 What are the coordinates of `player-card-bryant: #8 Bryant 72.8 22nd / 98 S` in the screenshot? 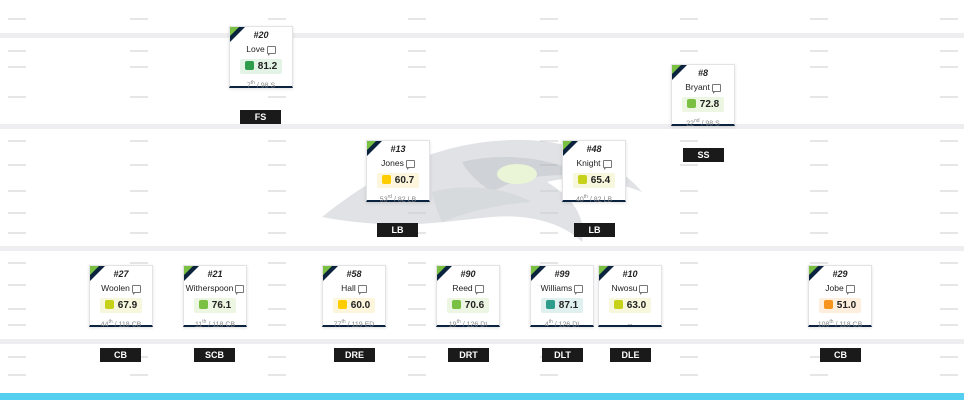 It's located at (703, 95).